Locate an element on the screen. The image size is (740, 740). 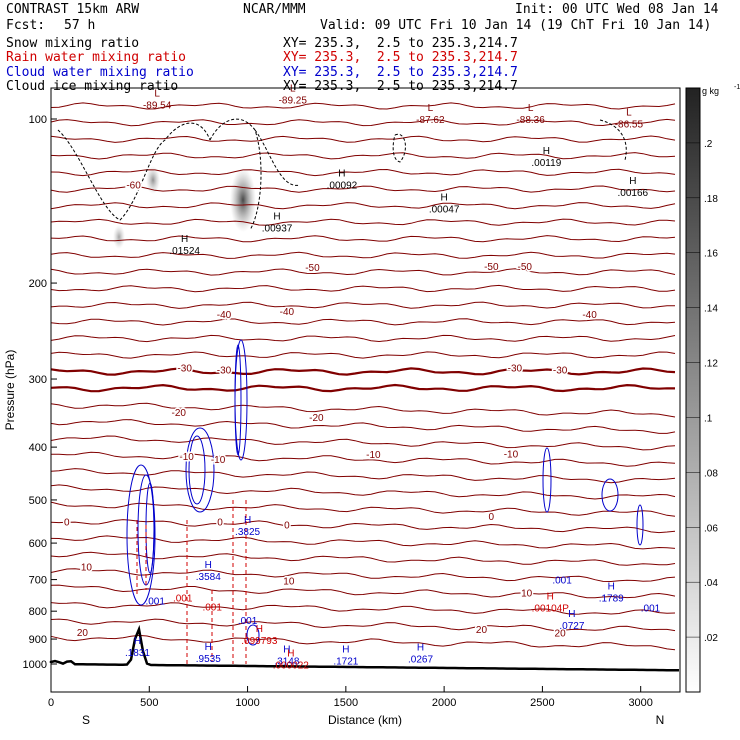
temperature-contour-label: -60 is located at coordinates (133, 186).